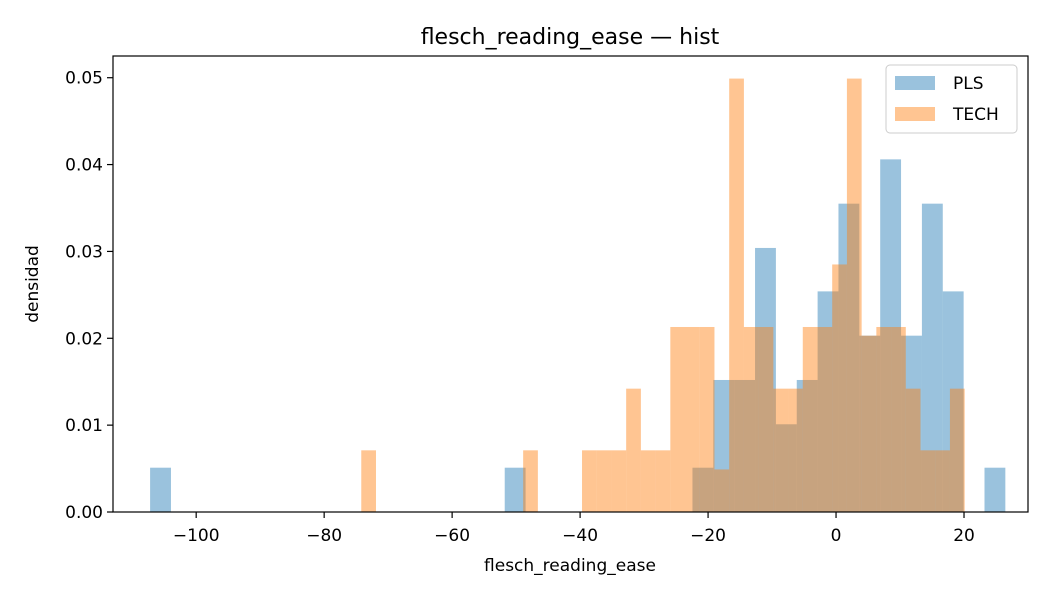 The height and width of the screenshot is (600, 1050). What do you see at coordinates (84, 513) in the screenshot?
I see `y-tick-label: 0.00` at bounding box center [84, 513].